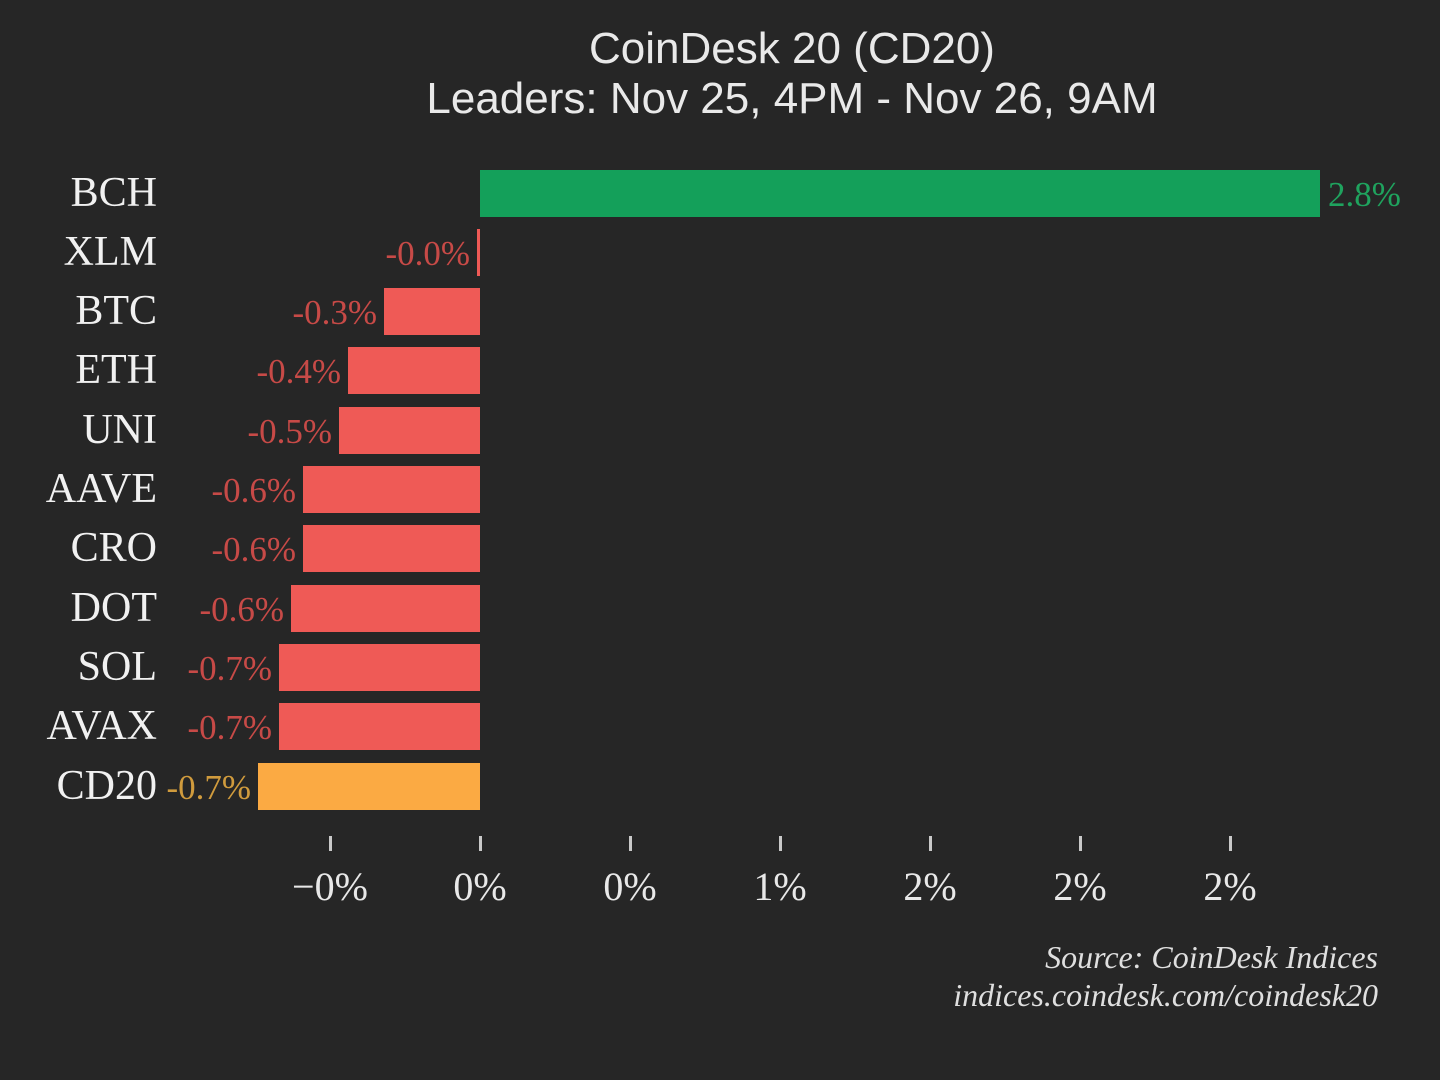 This screenshot has height=1080, width=1440. Describe the element at coordinates (720, 252) in the screenshot. I see `chart-row: XLM -0.0%` at that location.